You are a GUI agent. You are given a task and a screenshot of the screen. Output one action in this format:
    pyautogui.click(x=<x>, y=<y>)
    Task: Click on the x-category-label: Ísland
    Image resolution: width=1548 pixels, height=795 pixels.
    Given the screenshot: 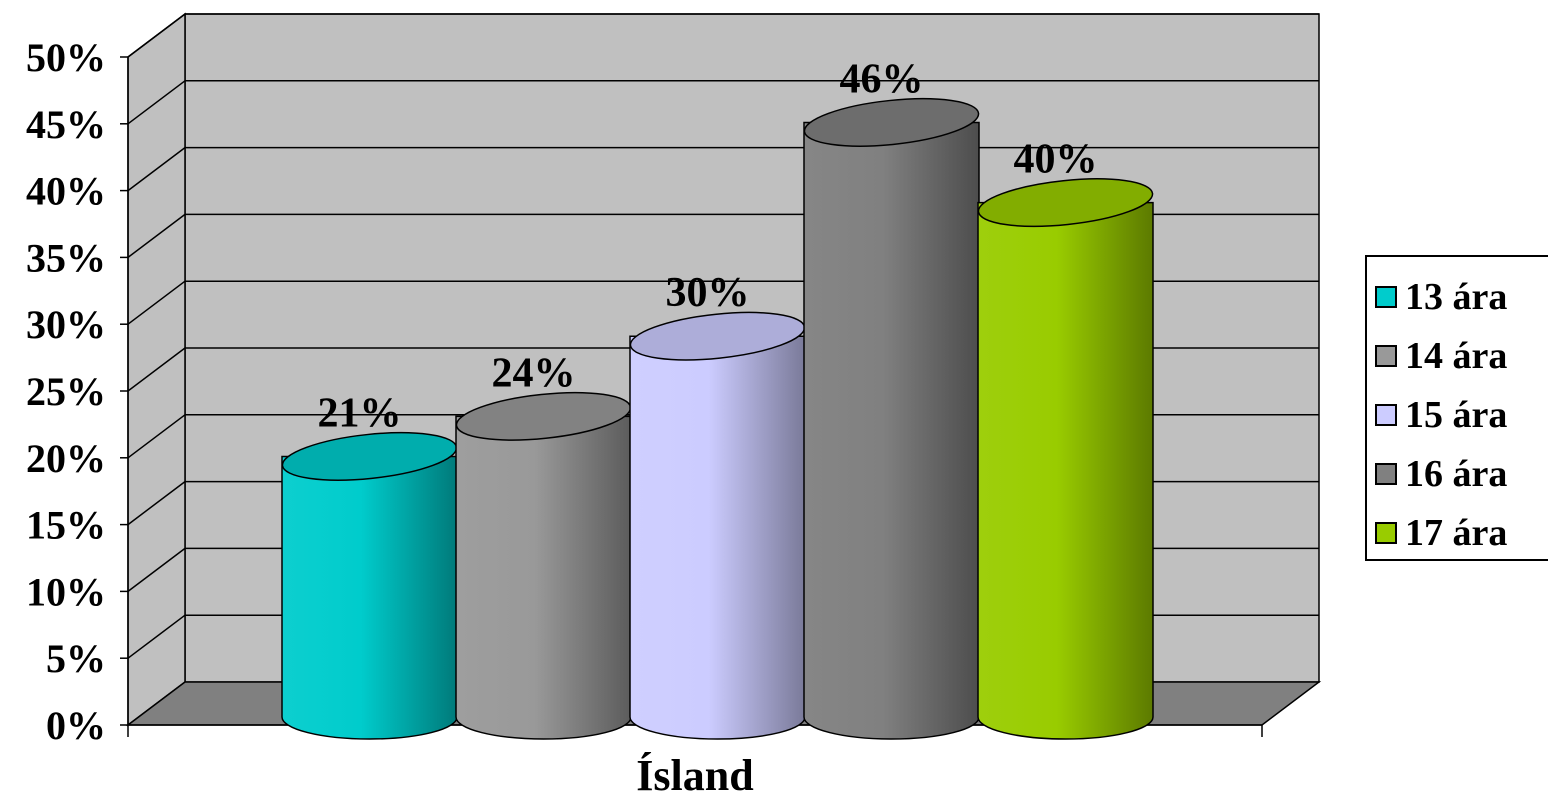 What is the action you would take?
    pyautogui.click(x=694, y=773)
    